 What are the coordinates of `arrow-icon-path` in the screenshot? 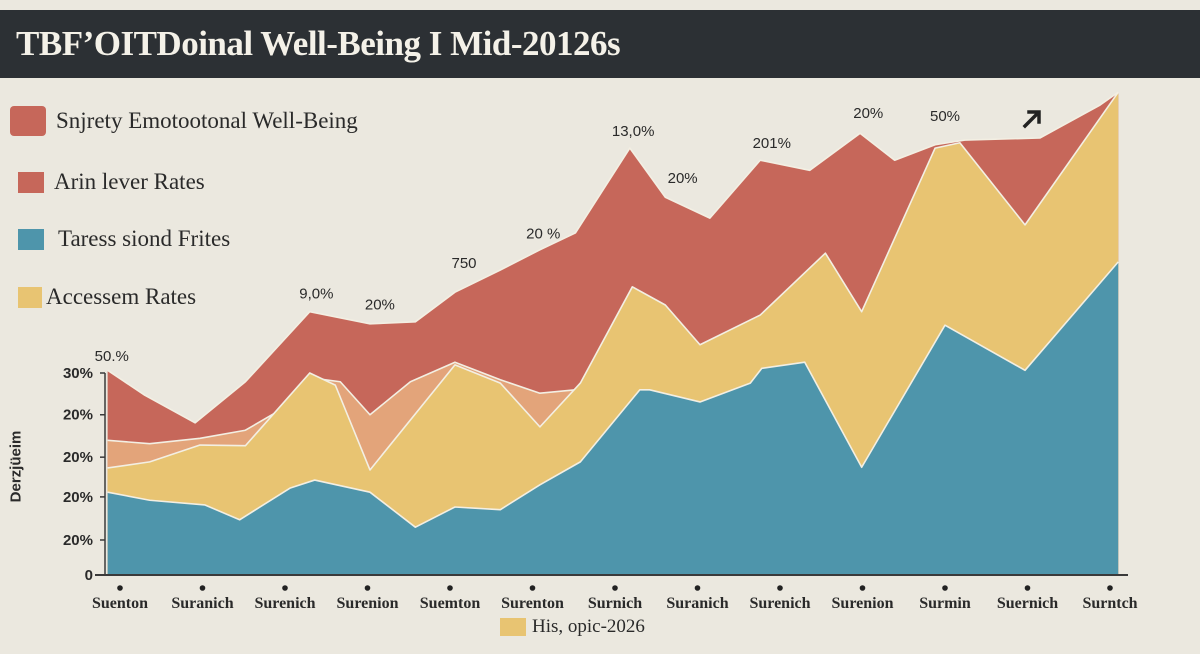 It's located at (1031, 119).